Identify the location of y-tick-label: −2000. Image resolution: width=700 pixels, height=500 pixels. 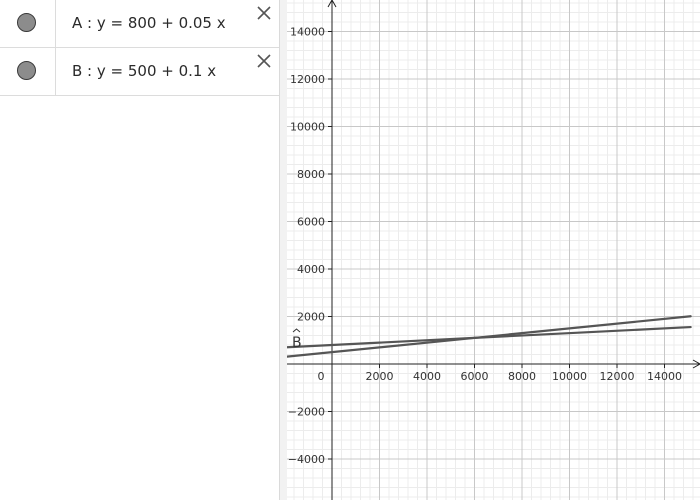
(306, 412).